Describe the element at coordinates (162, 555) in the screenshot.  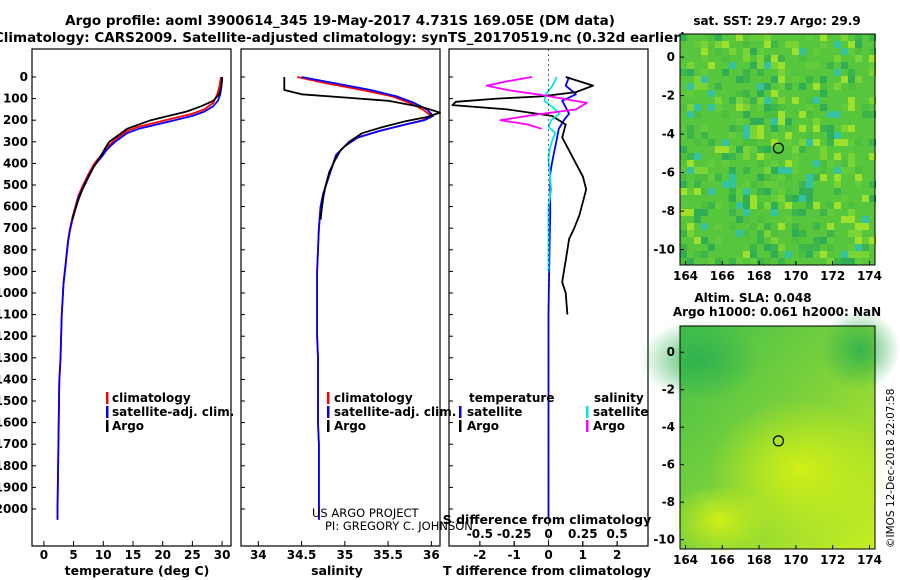
I see `x-tick-label: 20` at that location.